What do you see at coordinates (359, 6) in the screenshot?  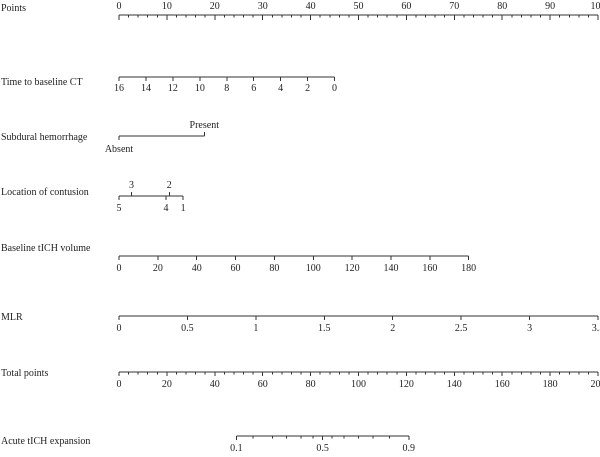 I see `tick-label: 50` at bounding box center [359, 6].